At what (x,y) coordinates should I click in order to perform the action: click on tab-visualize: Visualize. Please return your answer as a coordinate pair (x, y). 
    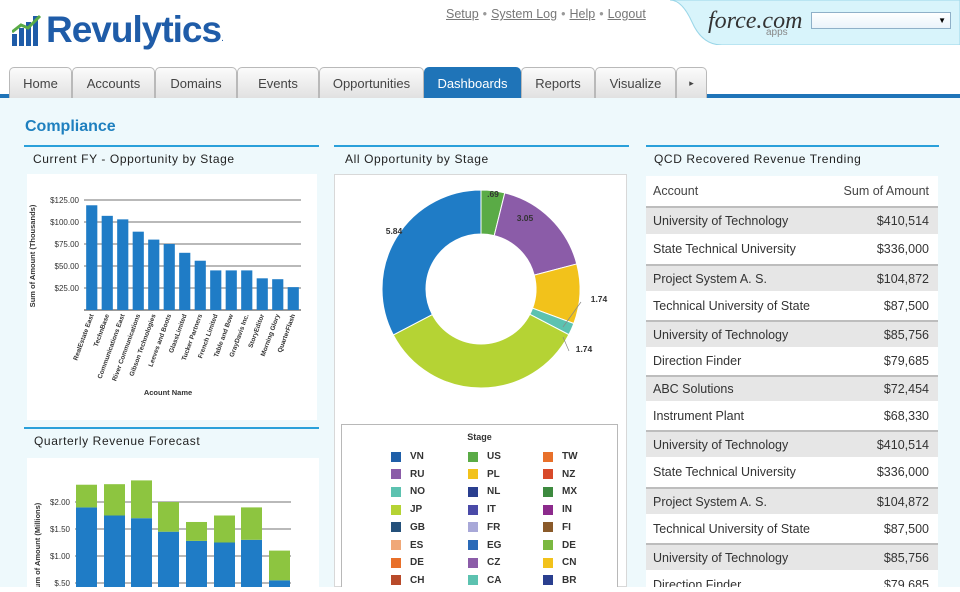
    Looking at the image, I should click on (635, 82).